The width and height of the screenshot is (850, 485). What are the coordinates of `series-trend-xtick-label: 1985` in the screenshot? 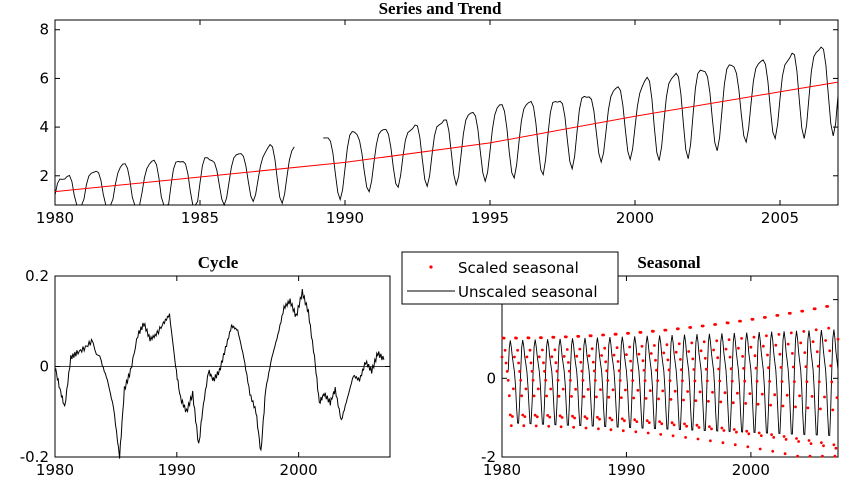 It's located at (200, 218).